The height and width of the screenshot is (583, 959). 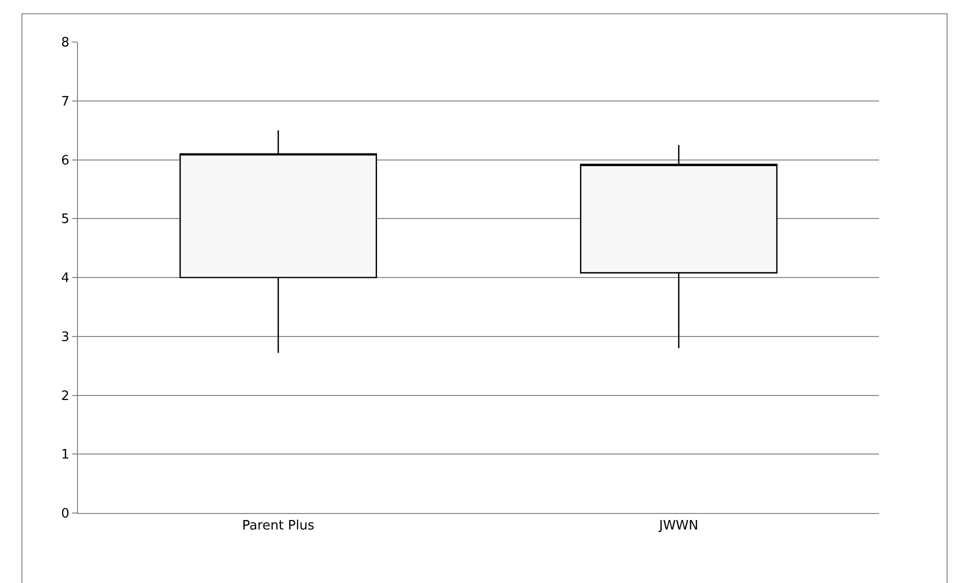 I want to click on y-tick-label: 7, so click(x=65, y=102).